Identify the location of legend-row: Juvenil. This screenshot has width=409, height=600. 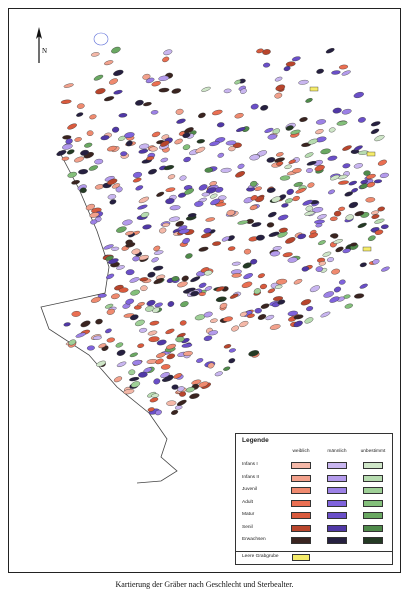
(314, 491).